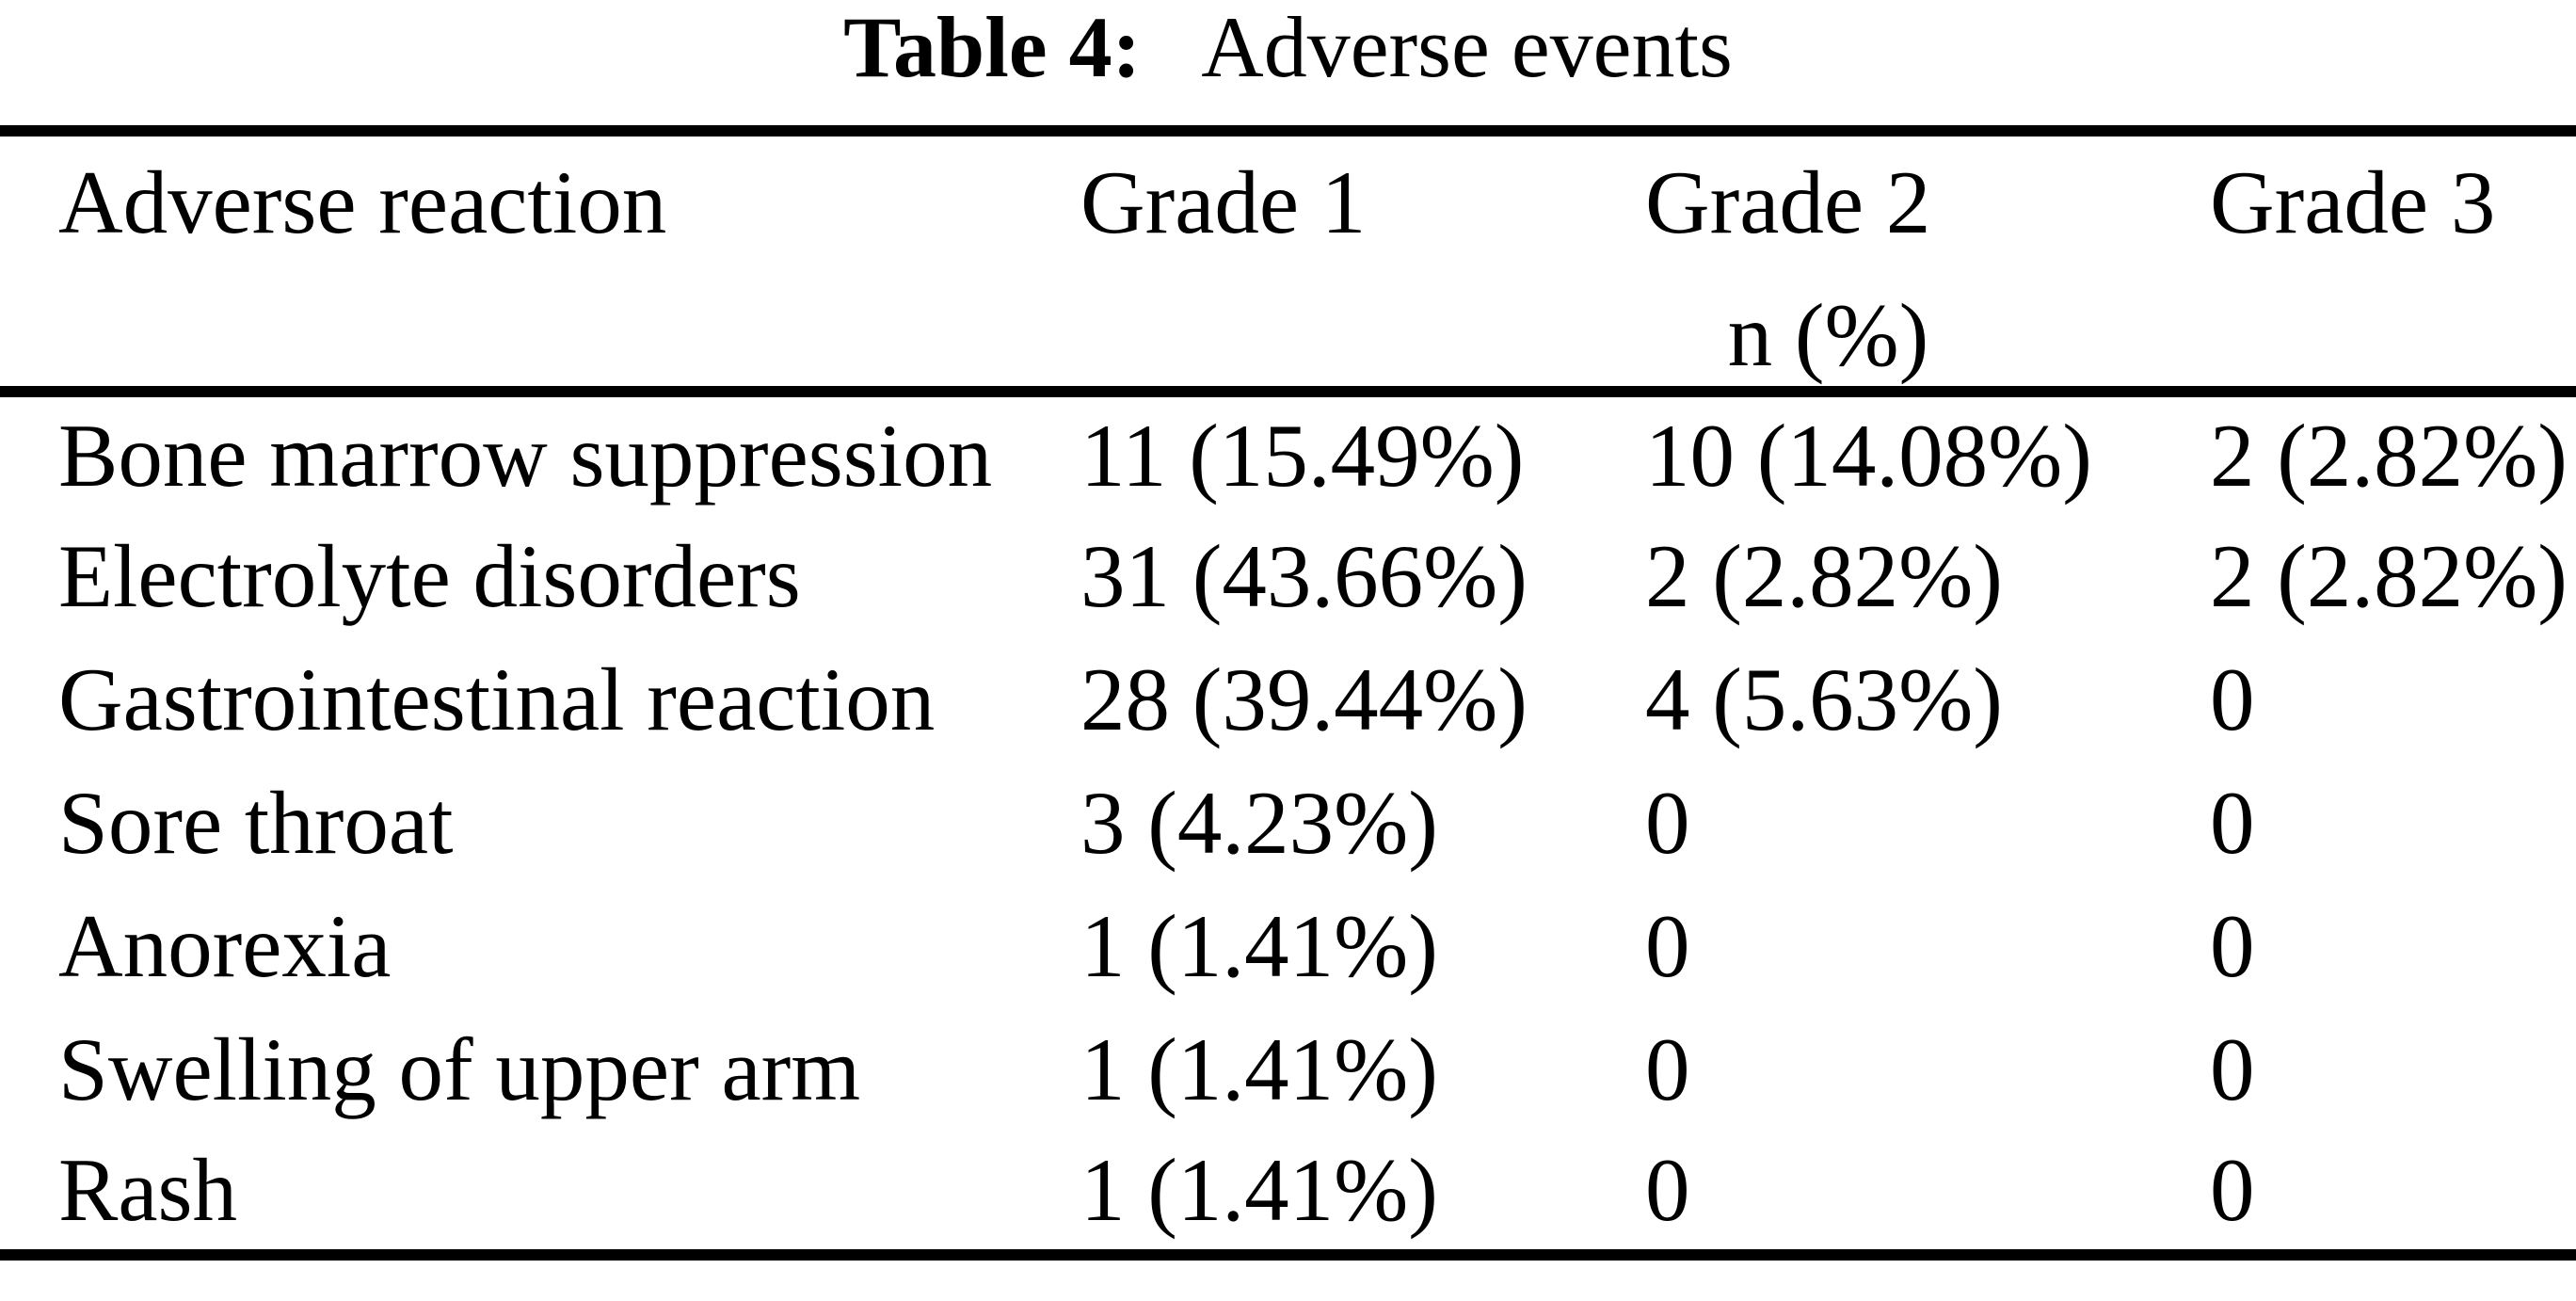  I want to click on subheader-n-percent-cell: n (%), so click(1828, 341).